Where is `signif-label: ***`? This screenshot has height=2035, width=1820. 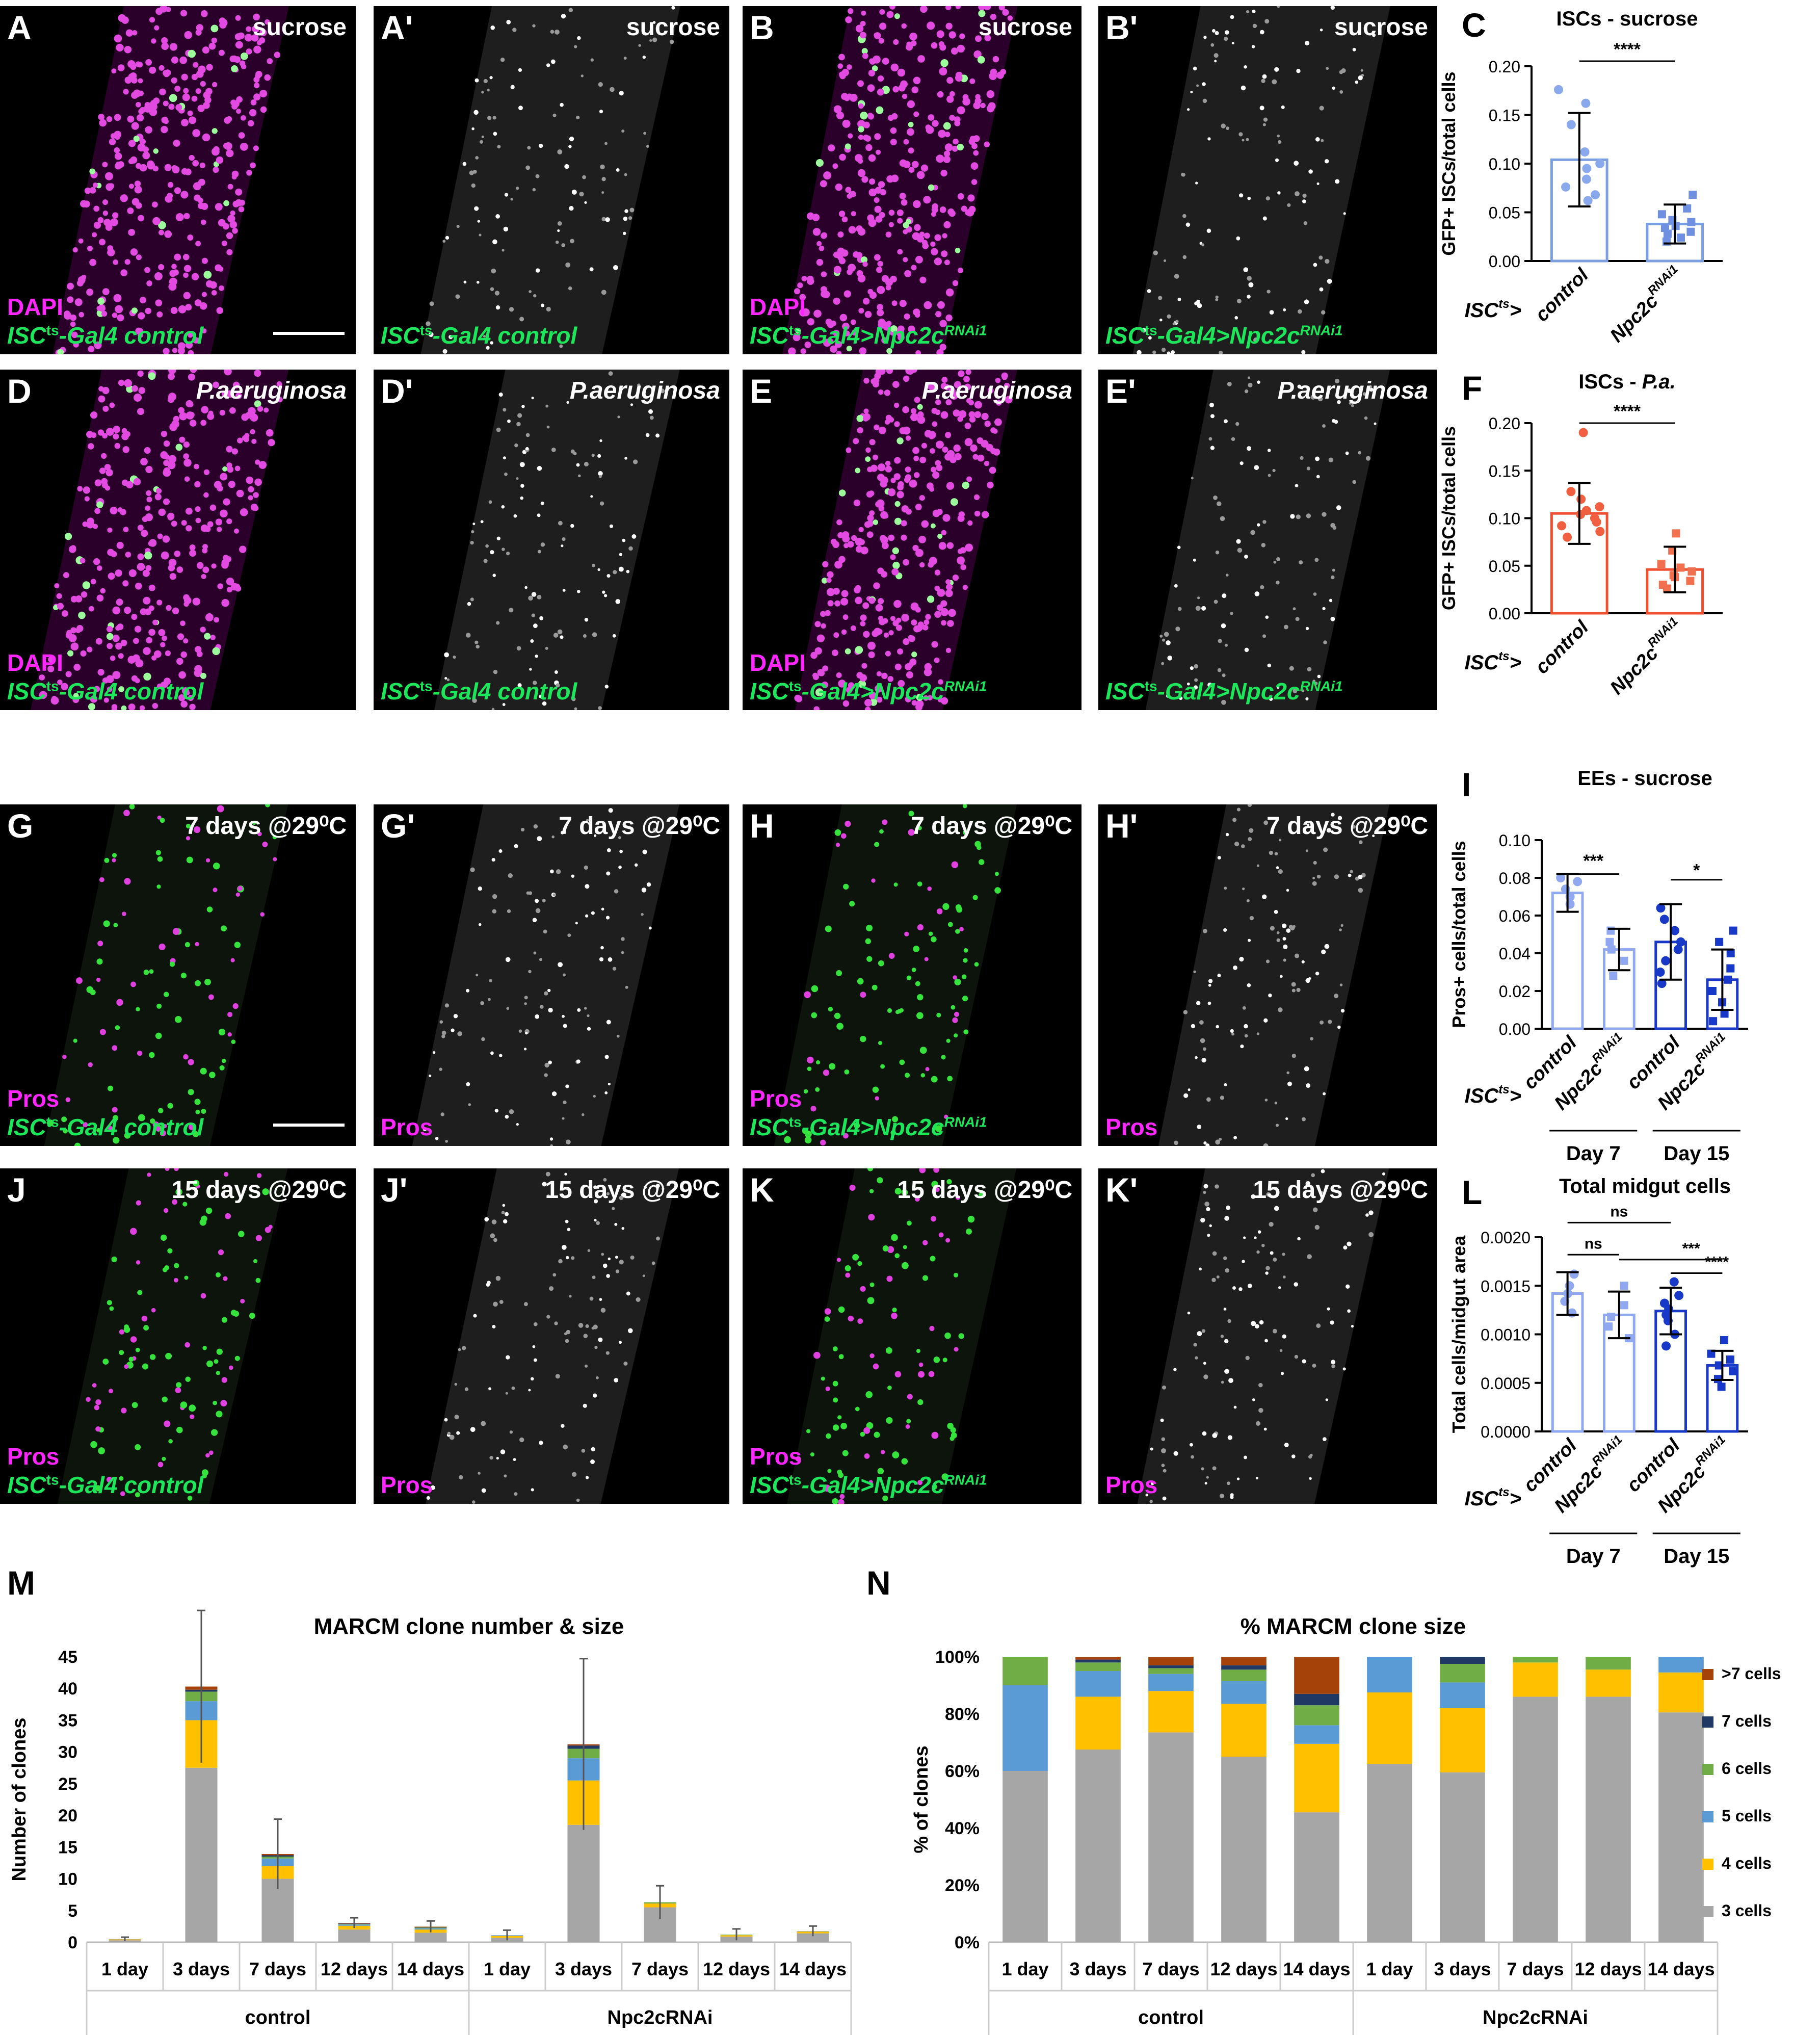
signif-label: *** is located at coordinates (1691, 1248).